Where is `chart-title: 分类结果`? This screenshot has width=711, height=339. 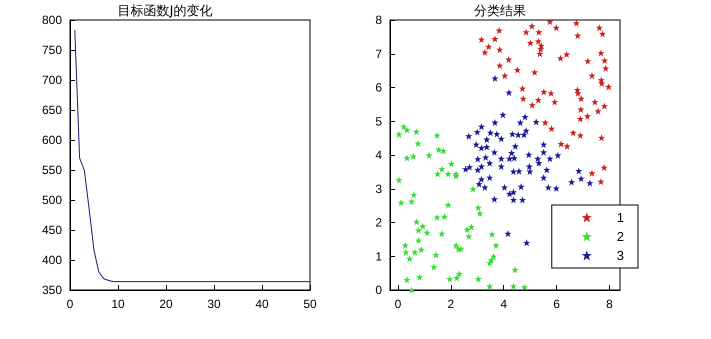
chart-title: 分类结果 is located at coordinates (500, 11).